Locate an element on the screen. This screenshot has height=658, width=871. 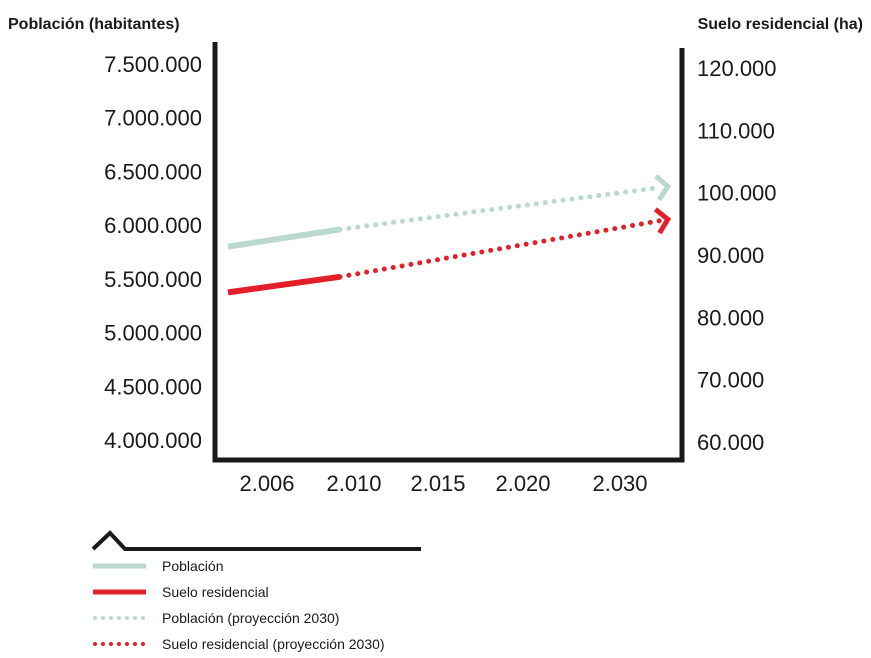
legend-decoration-chevron-icon is located at coordinates (256, 540).